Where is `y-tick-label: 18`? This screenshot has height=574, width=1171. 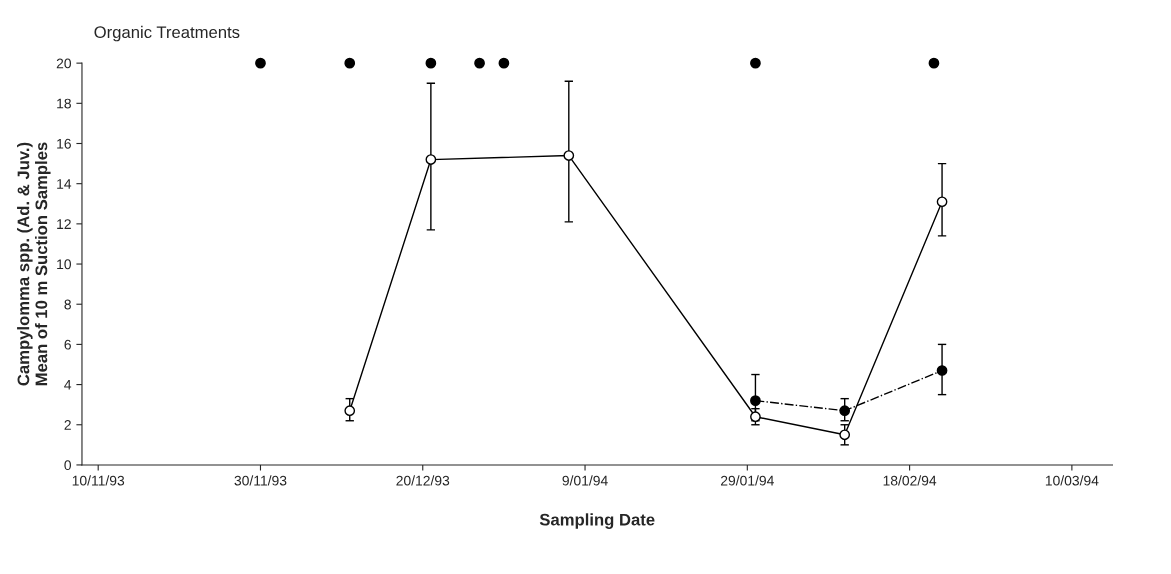
y-tick-label: 18 is located at coordinates (64, 103).